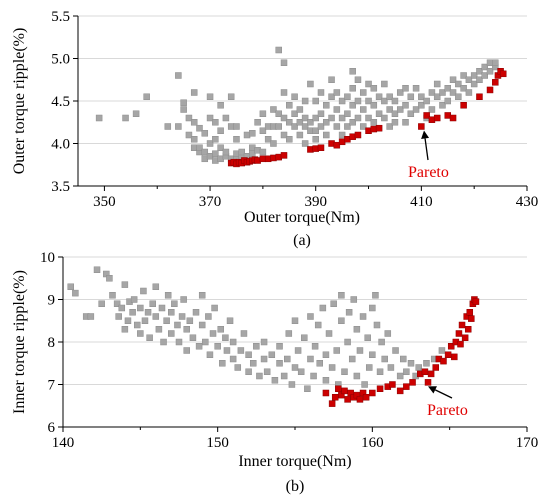 This screenshot has width=550, height=499. I want to click on chart-b-sublabel: (b), so click(295, 486).